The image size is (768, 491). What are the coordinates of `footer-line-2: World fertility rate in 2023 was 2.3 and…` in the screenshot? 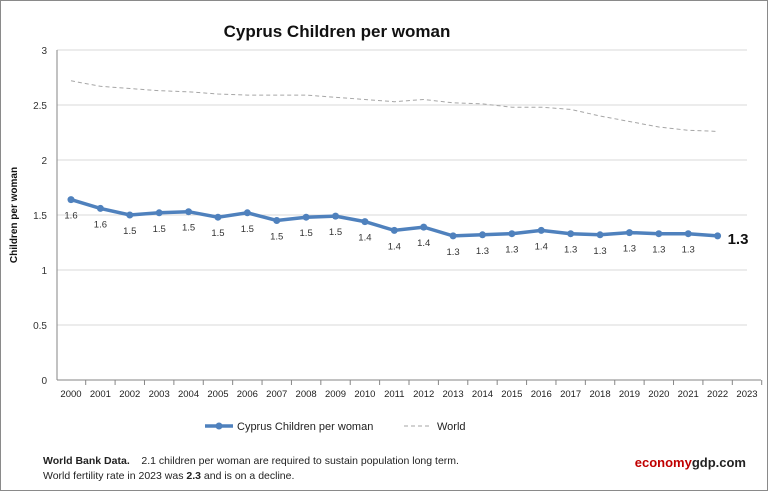 It's located at (168, 476).